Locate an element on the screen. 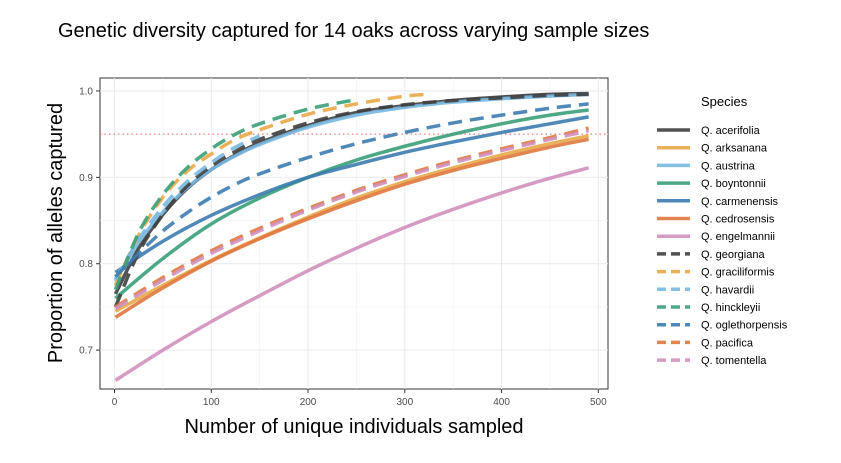 Image resolution: width=841 pixels, height=463 pixels. y-tick-label: 1.0 is located at coordinates (86, 91).